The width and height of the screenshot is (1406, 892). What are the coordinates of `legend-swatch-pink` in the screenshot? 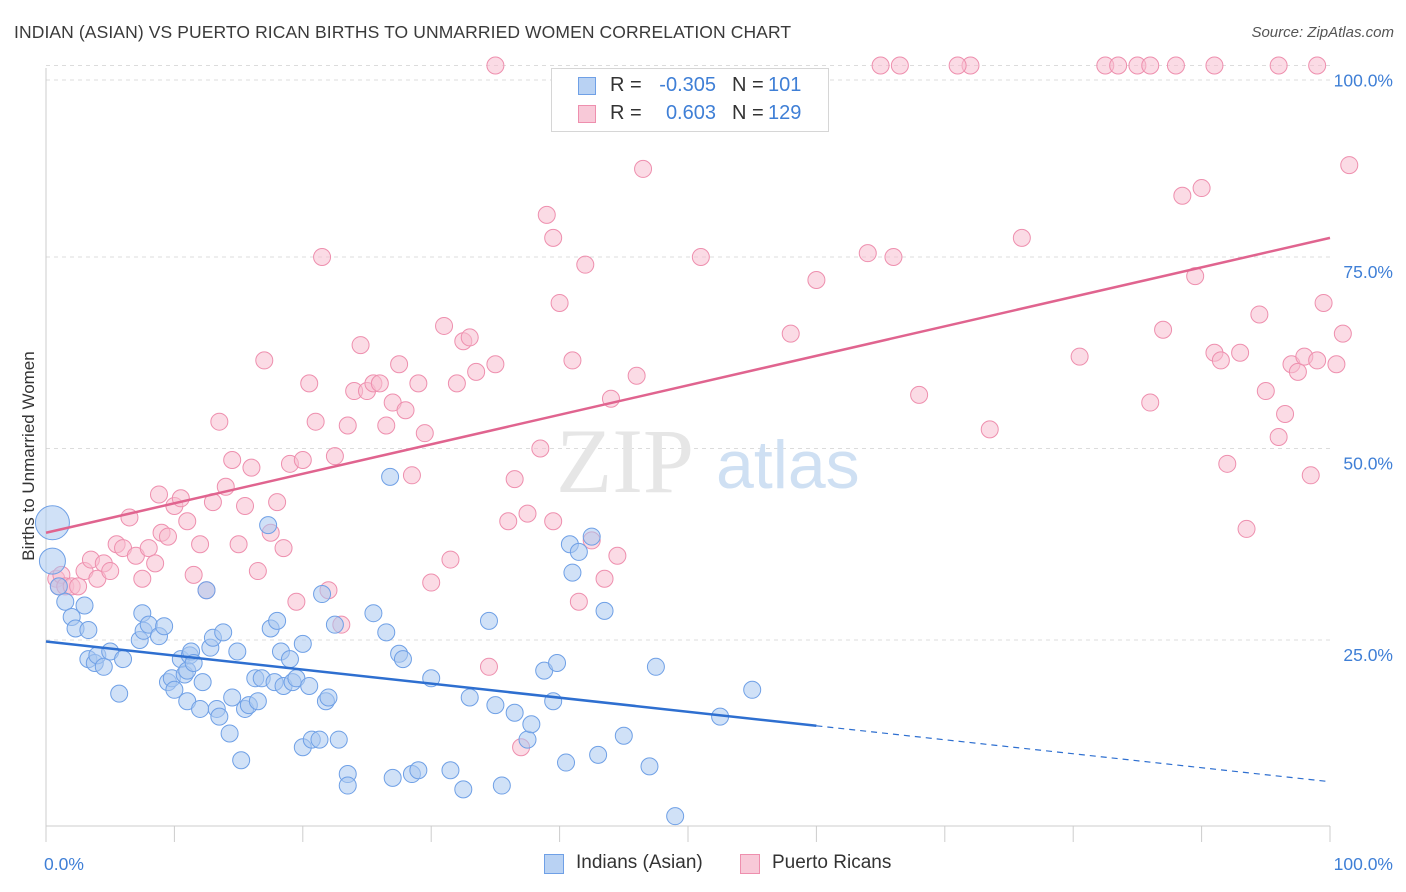 It's located at (587, 114).